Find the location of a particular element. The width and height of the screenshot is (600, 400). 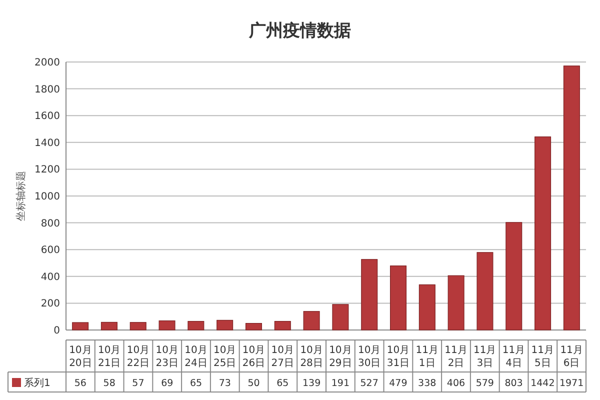

y-tick-label: 1400 is located at coordinates (47, 143).